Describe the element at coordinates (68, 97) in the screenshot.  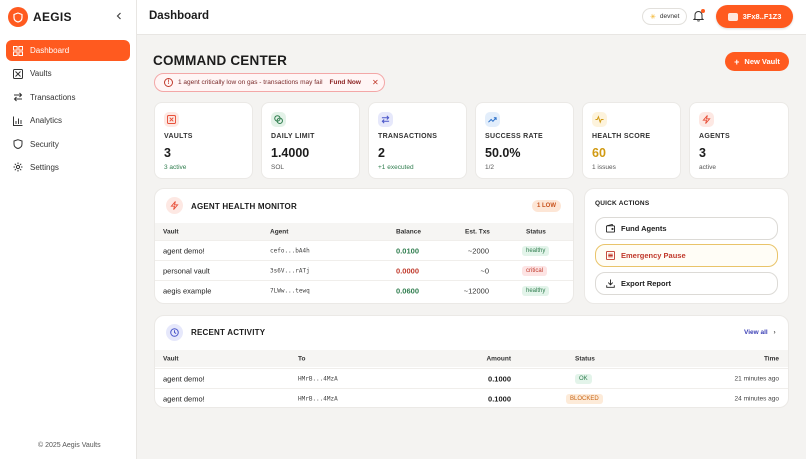
I see `sidebar-item-transactions: Transactions` at that location.